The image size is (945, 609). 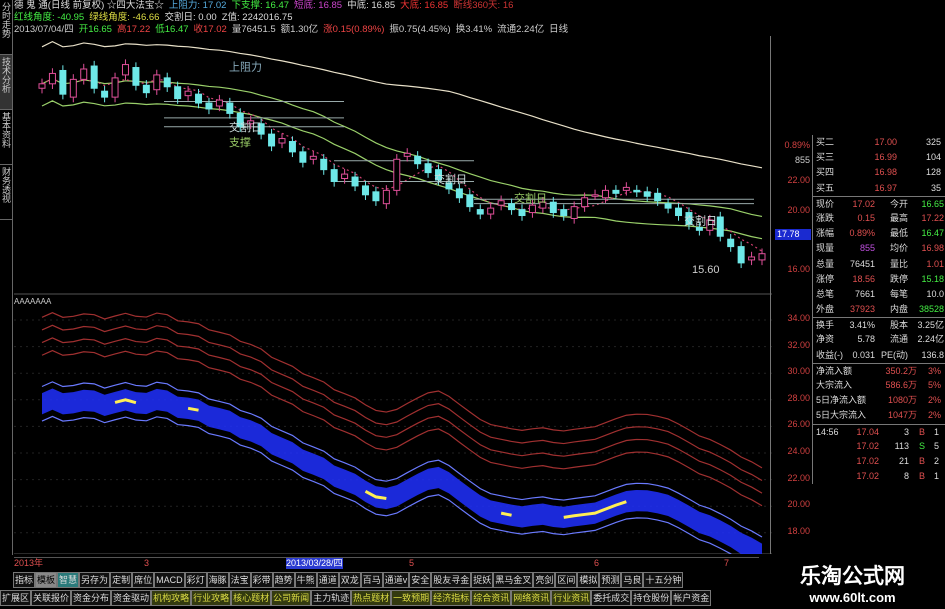 I want to click on info-tab: 一致预期, so click(x=411, y=598).